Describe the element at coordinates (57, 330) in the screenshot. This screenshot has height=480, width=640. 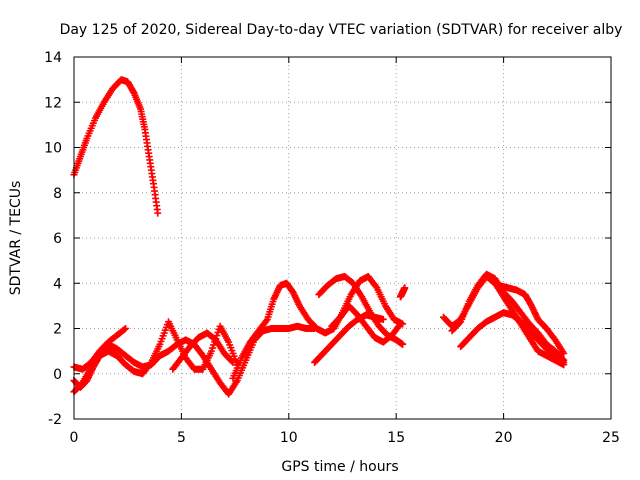
I see `y-tick-label: 2` at that location.